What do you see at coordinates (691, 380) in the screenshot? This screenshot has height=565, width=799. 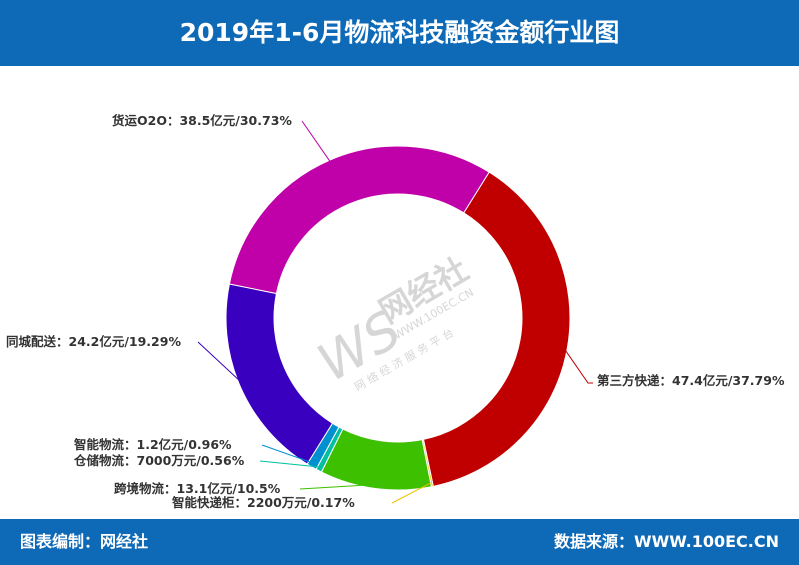 I see `label-第三方快递: 第三方快递：47.4亿元/37.79%` at bounding box center [691, 380].